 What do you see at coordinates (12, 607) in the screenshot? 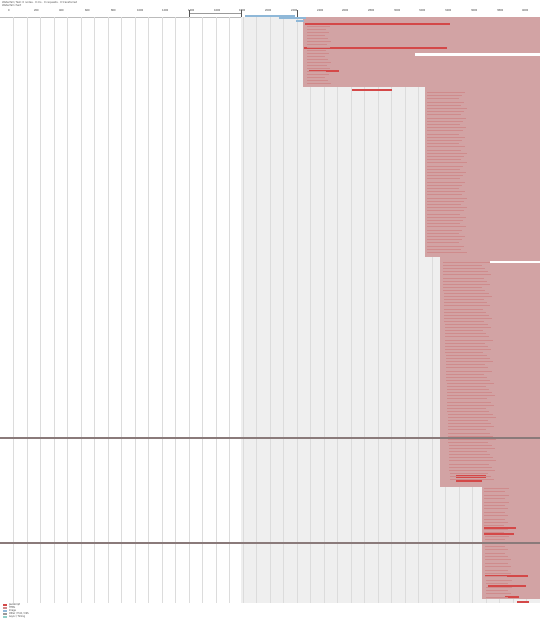
I see `legend-label: HTML` at bounding box center [12, 607].